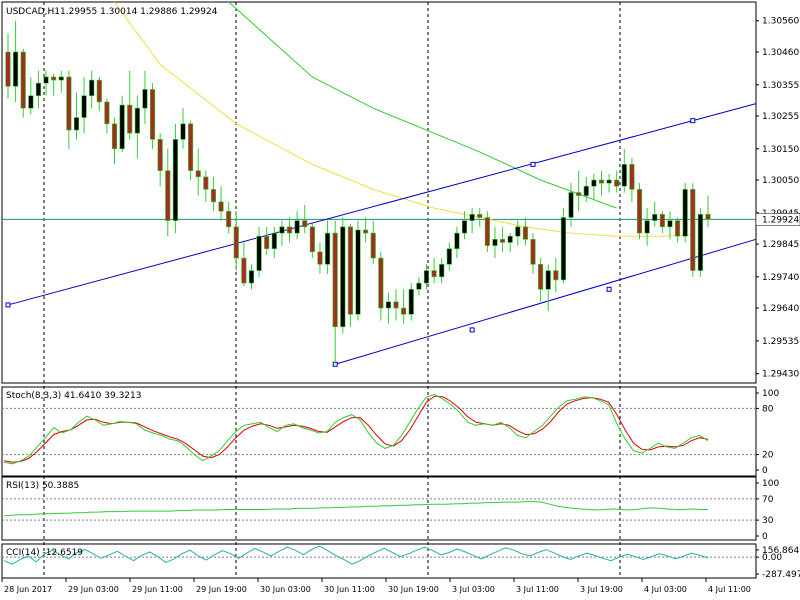 This screenshot has height=600, width=800. I want to click on price-tick-label: 1.29640, so click(780, 309).